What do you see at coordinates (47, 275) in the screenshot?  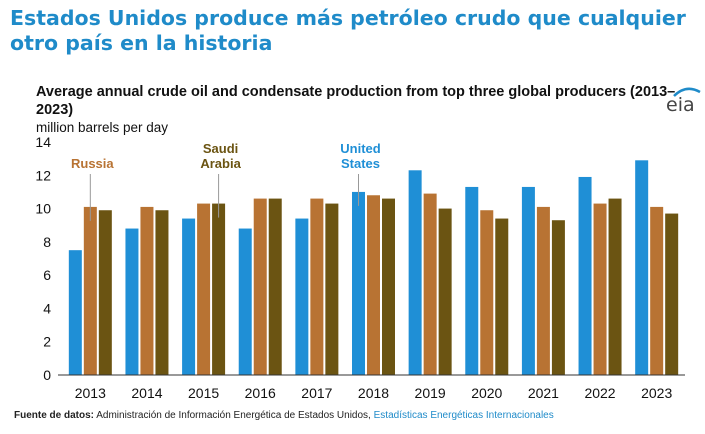 I see `y-tick-label: 6` at bounding box center [47, 275].